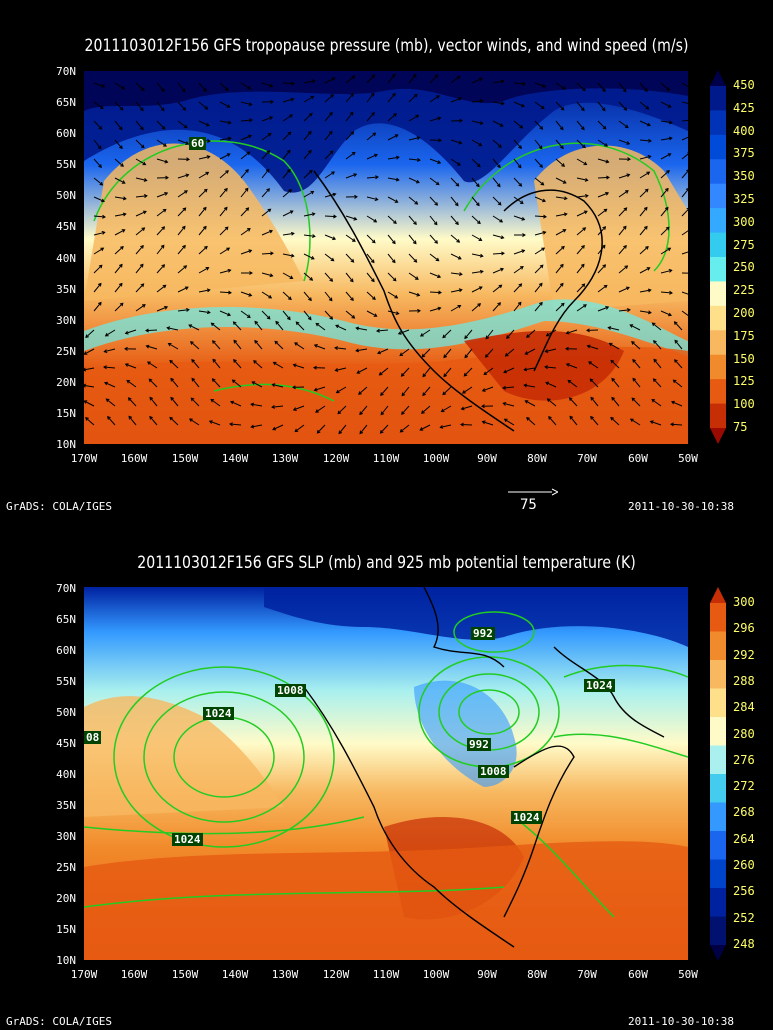  What do you see at coordinates (66, 774) in the screenshot?
I see `lat-label: 40N` at bounding box center [66, 774].